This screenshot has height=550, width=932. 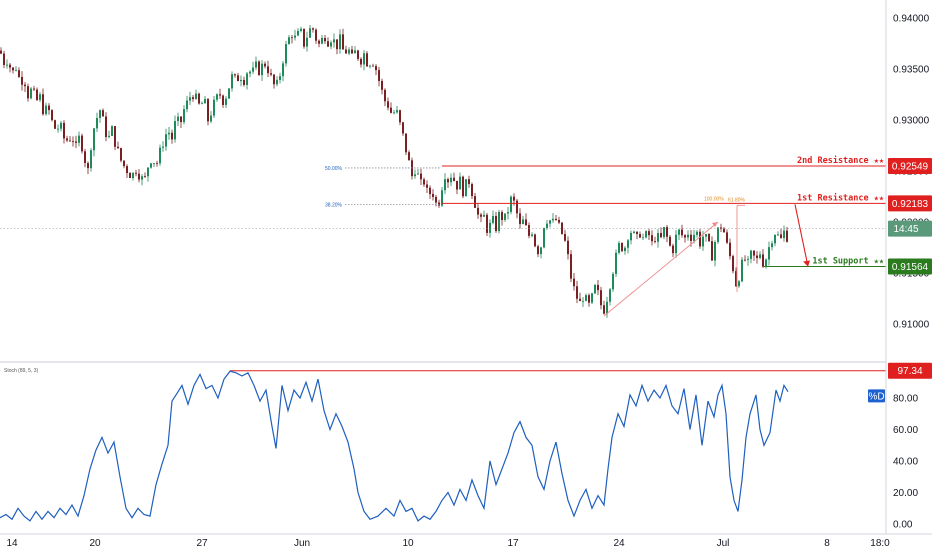 I want to click on fib-ext-label: 61.80%, so click(x=737, y=201).